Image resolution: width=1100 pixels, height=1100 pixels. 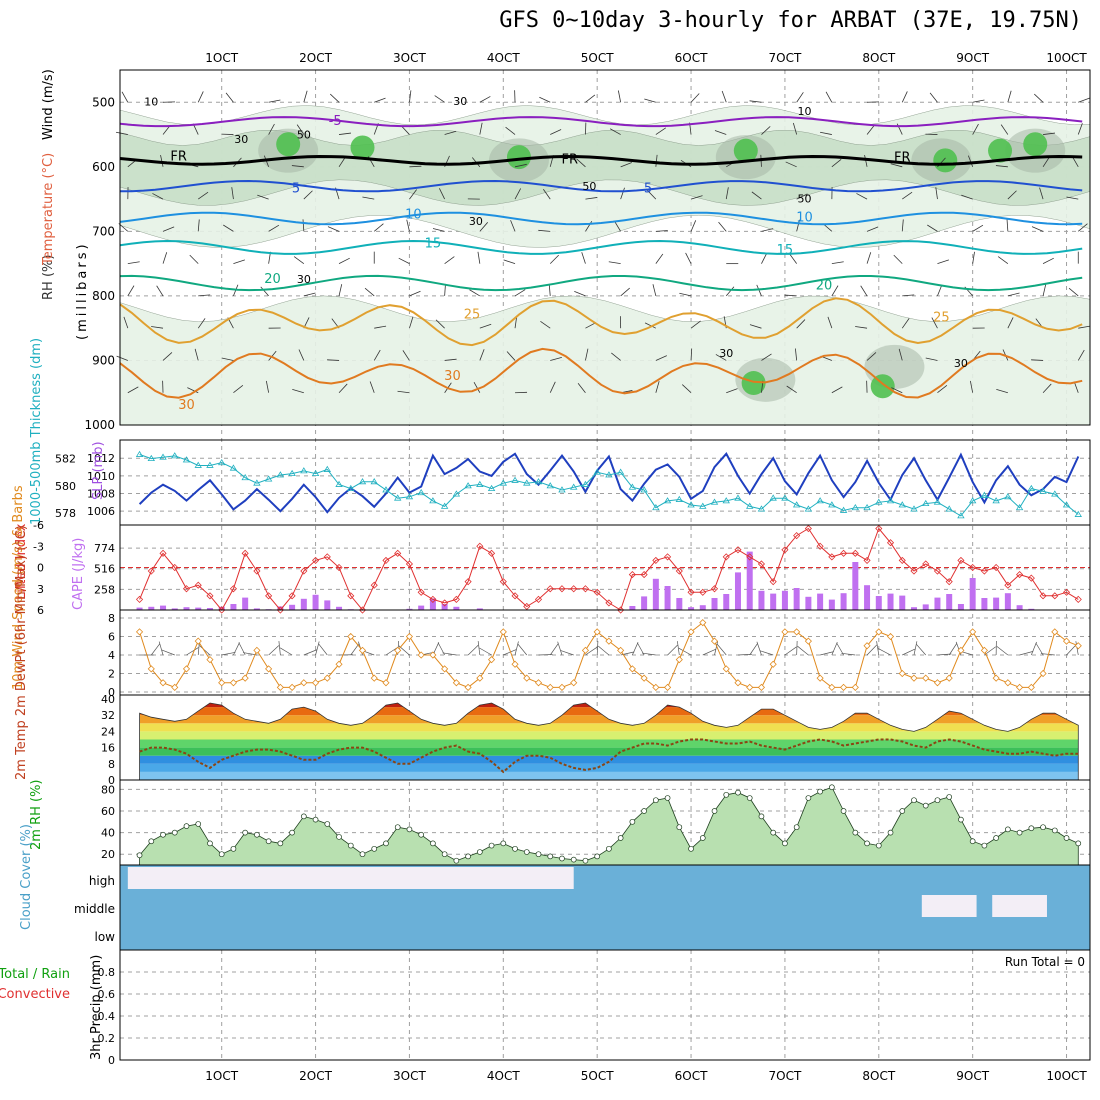 I want to click on pressure-tick-label: 900, so click(x=103, y=360).